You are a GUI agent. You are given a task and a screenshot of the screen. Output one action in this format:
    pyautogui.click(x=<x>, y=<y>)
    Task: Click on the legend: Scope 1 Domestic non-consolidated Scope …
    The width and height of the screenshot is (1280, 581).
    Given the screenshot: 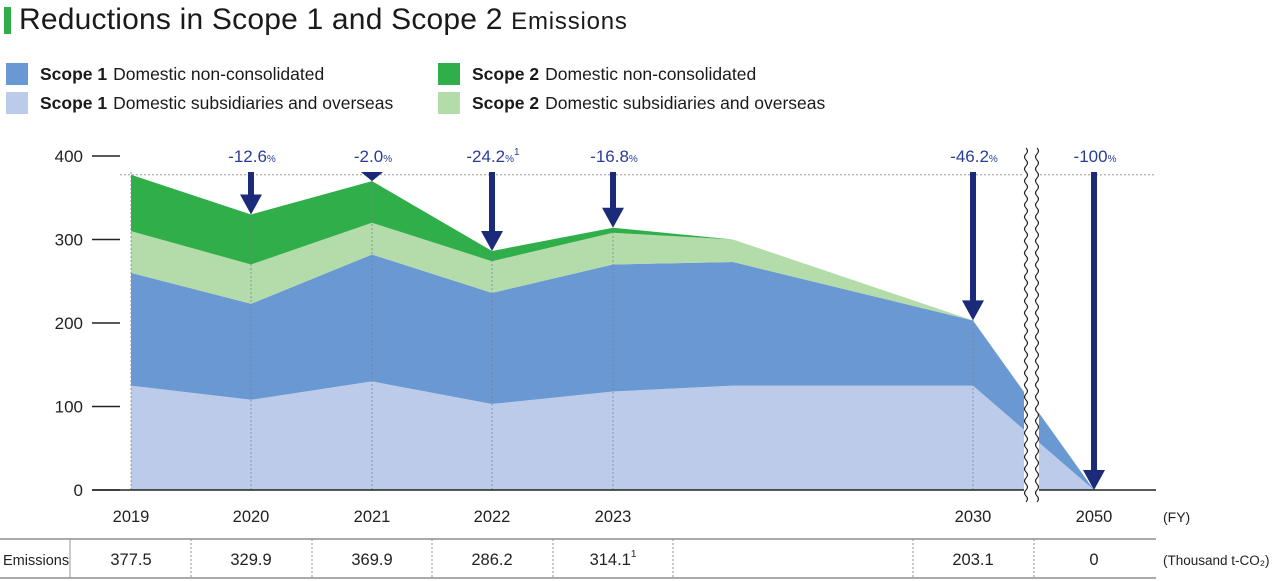 What is the action you would take?
    pyautogui.click(x=640, y=88)
    